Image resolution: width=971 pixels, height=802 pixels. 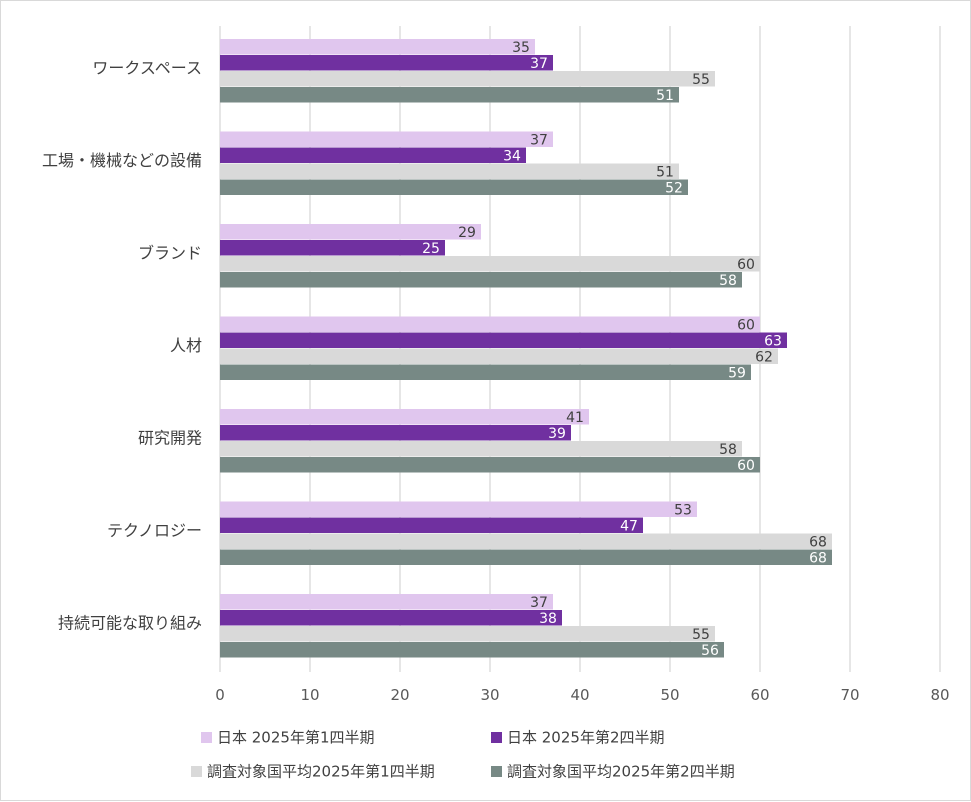 I want to click on x-tick-label: 10, so click(x=309, y=695).